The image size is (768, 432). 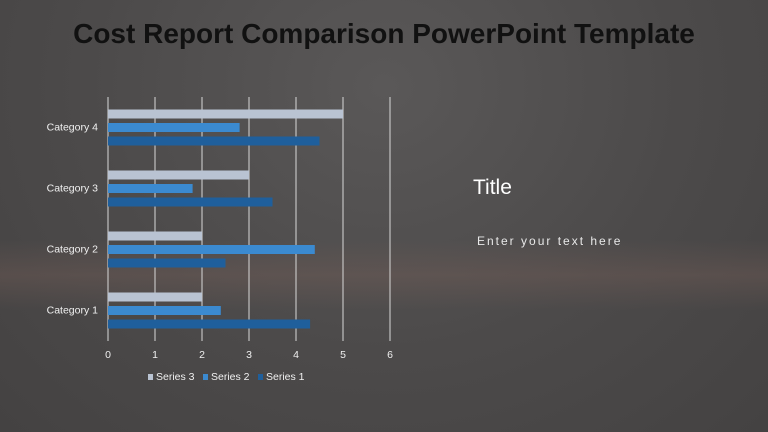 What do you see at coordinates (73, 249) in the screenshot?
I see `y-tick-label: Category 2` at bounding box center [73, 249].